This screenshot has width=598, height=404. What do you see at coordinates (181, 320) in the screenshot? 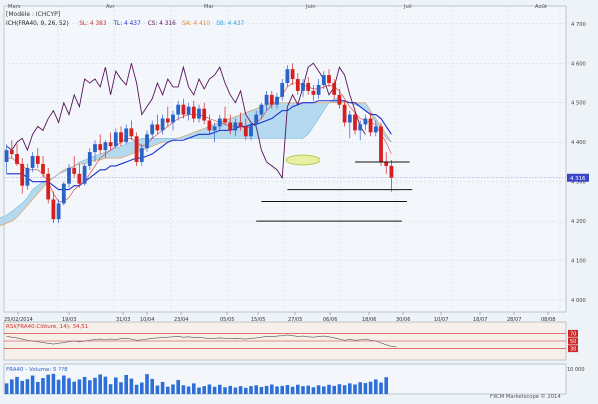
I see `x-tick-label: 23/04` at bounding box center [181, 320].